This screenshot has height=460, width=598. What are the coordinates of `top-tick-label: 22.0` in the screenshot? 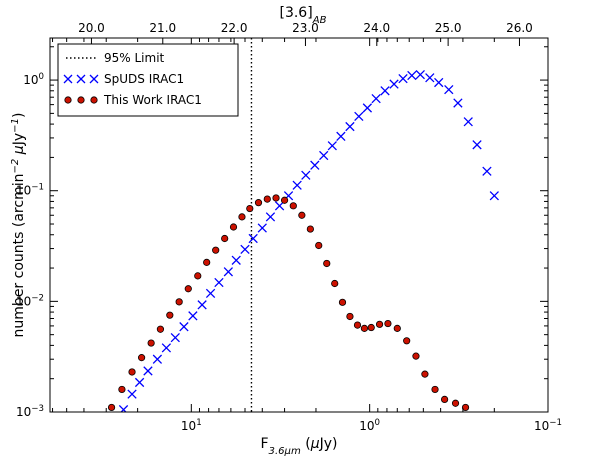 It's located at (234, 28).